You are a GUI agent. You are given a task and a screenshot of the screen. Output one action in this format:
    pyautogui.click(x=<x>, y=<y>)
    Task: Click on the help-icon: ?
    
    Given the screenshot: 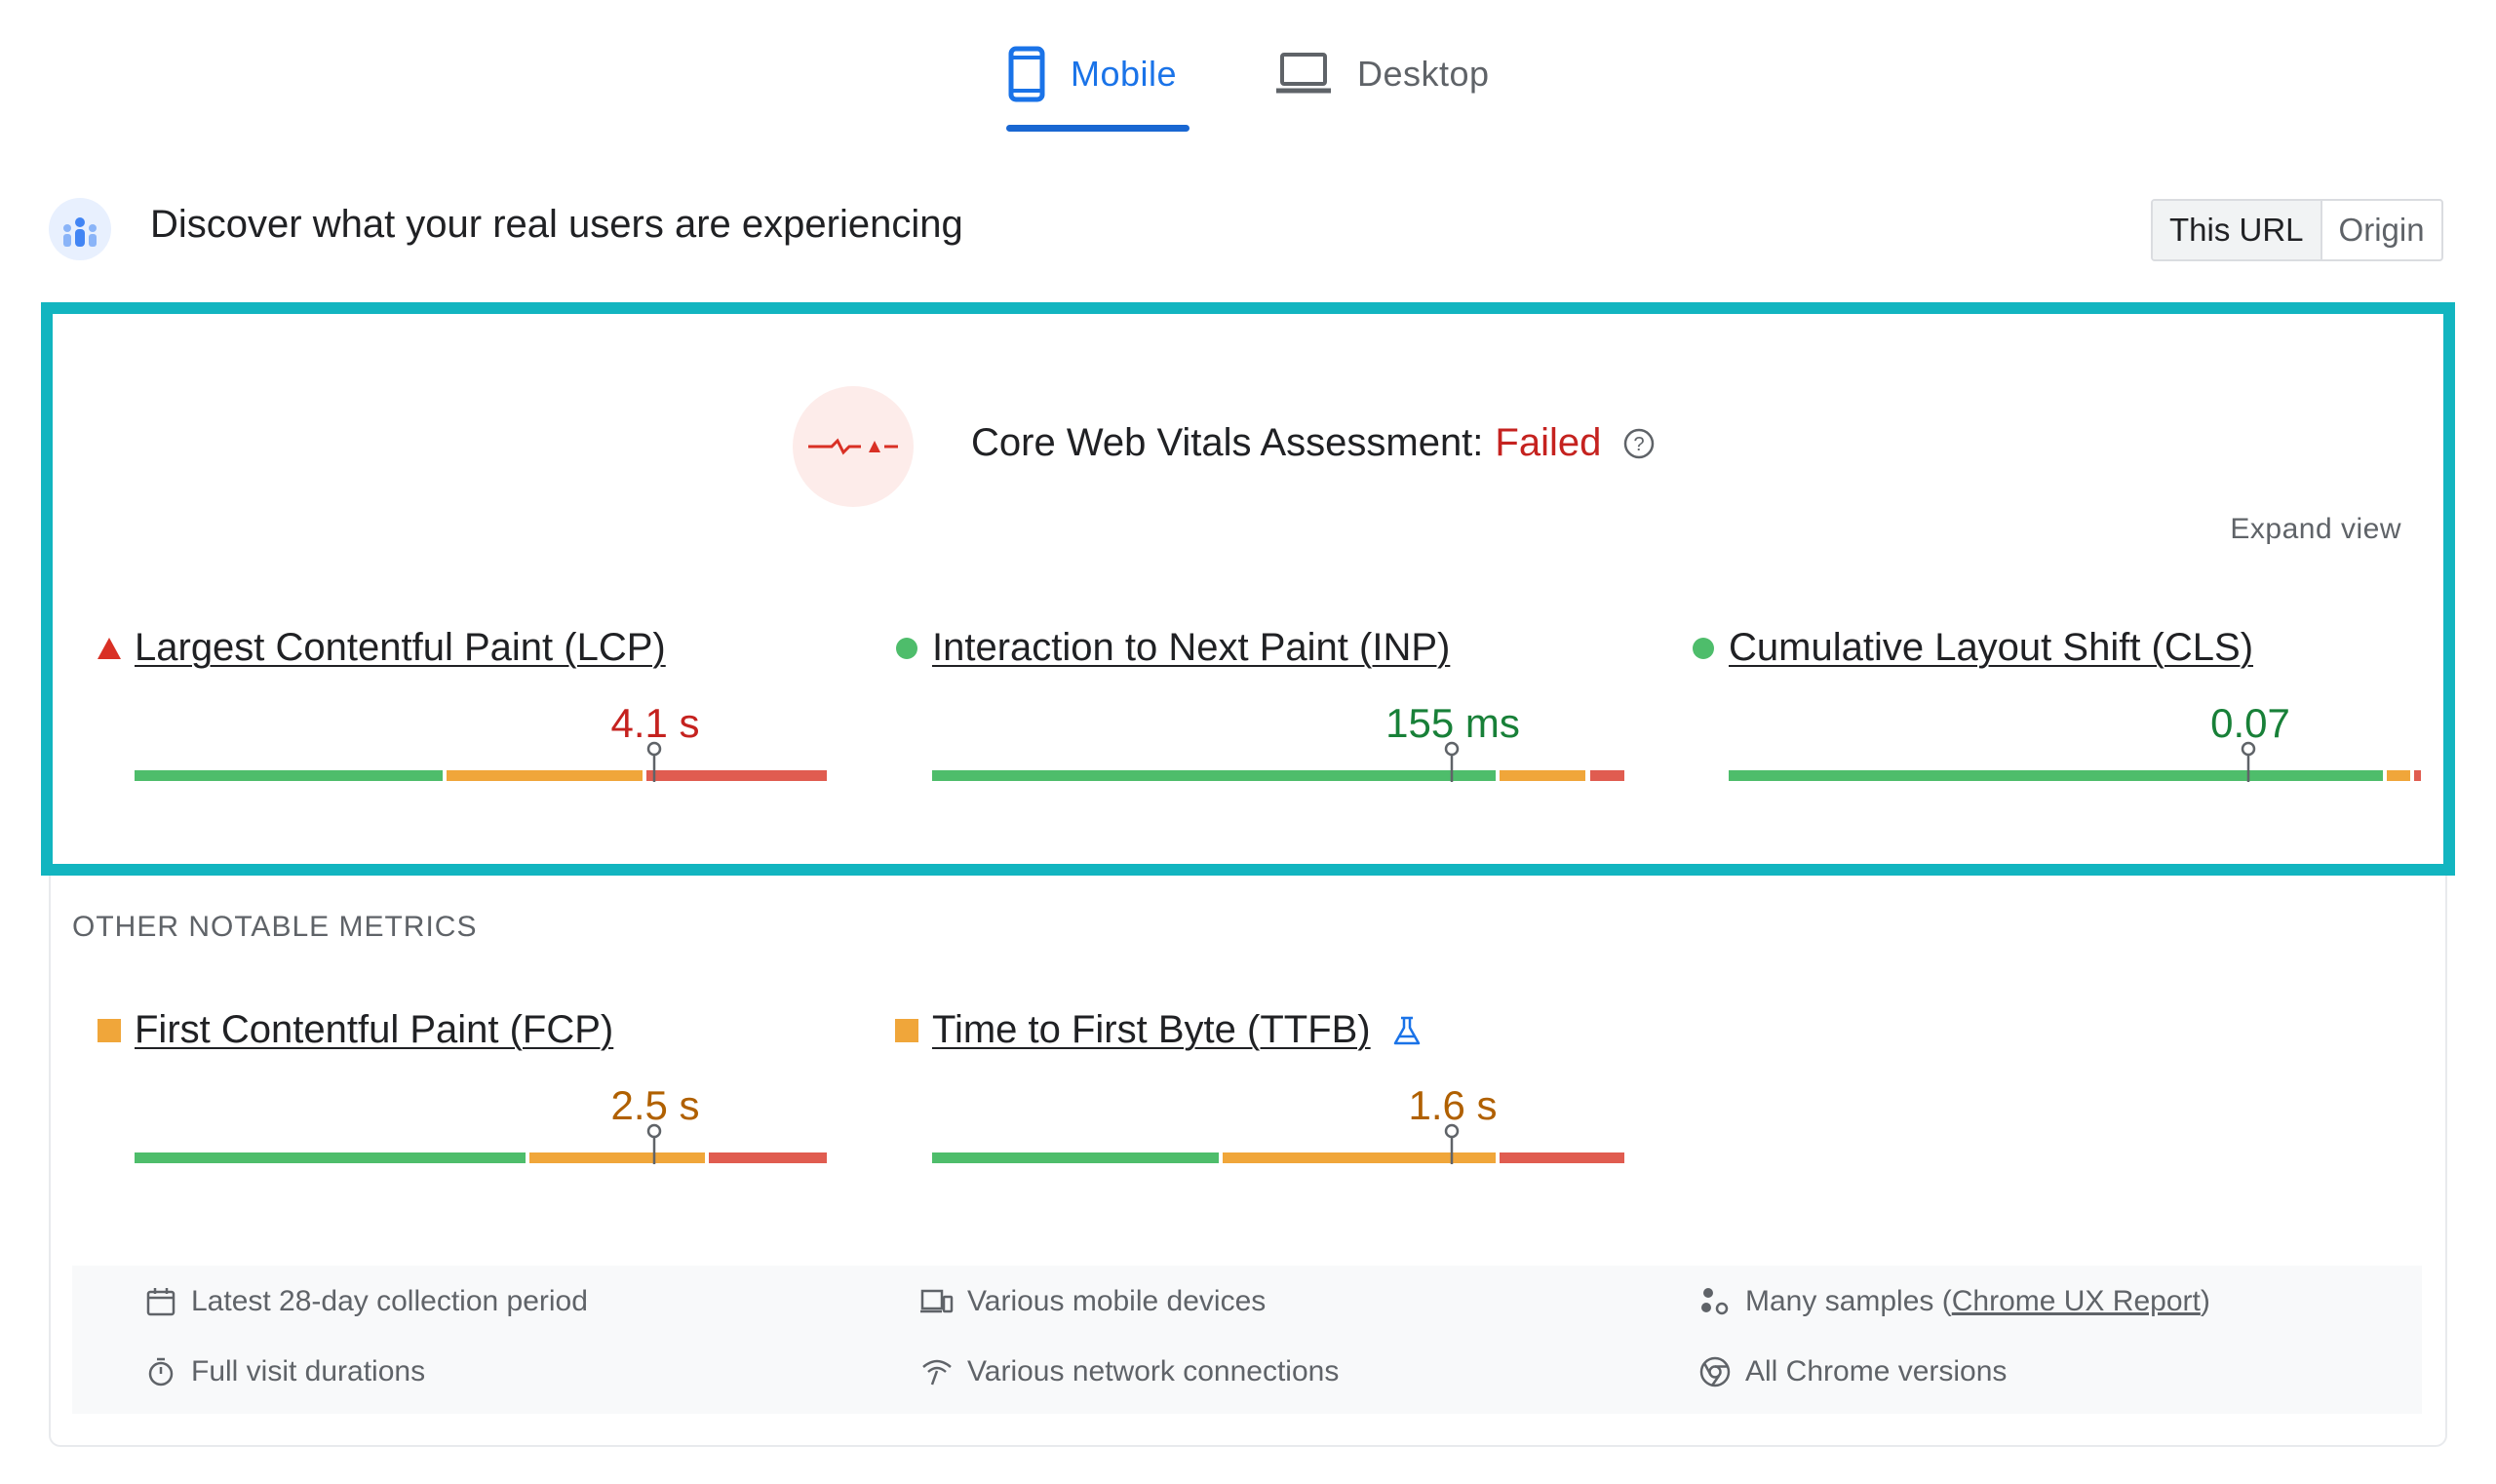 What is the action you would take?
    pyautogui.click(x=1639, y=443)
    